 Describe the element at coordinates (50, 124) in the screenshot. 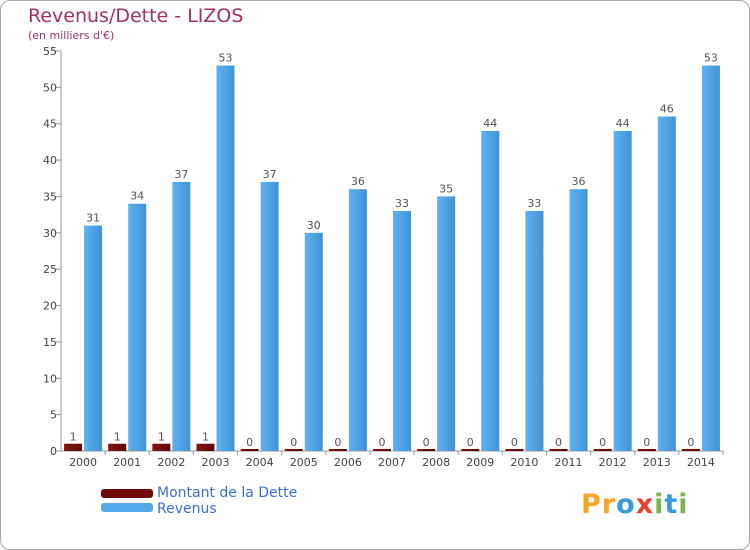

I see `y-tick-label: 45` at that location.